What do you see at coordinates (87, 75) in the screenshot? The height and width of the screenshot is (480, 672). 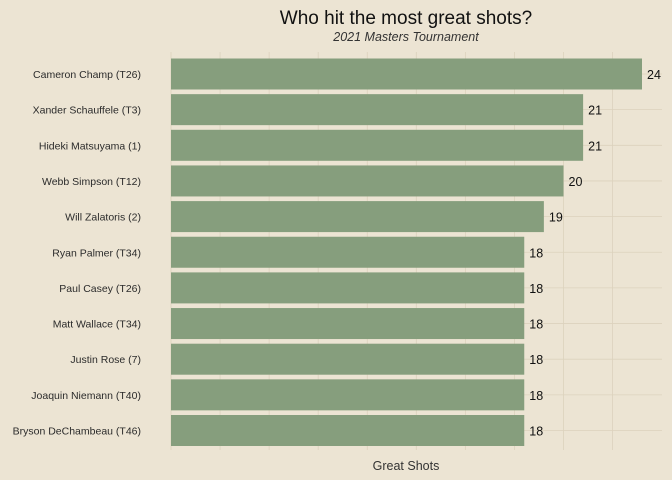 I see `y-tick-label: Cameron Champ (T26)` at bounding box center [87, 75].